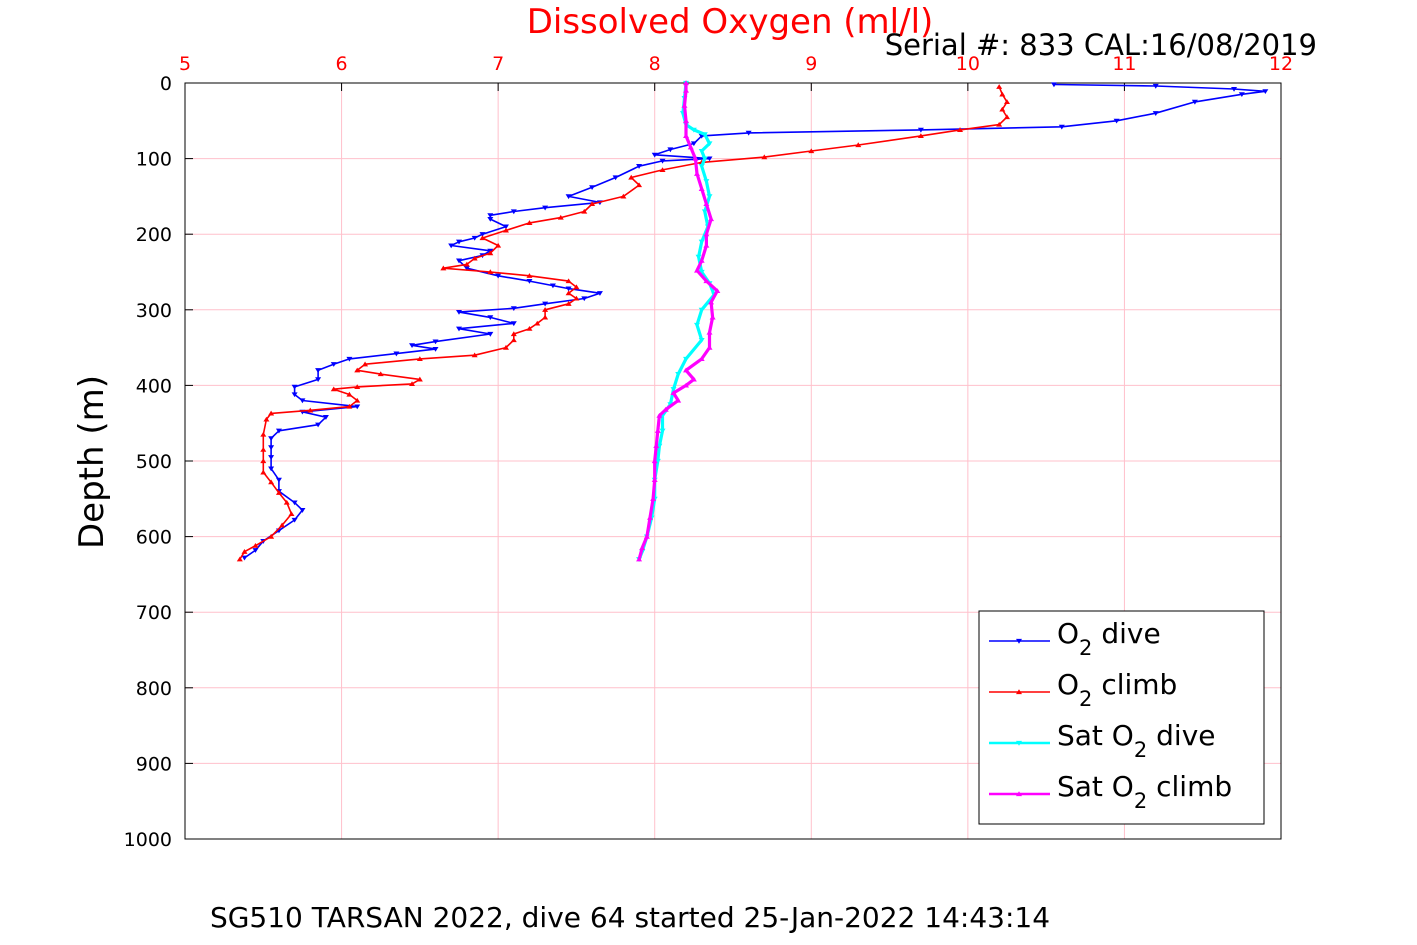 The width and height of the screenshot is (1417, 945). What do you see at coordinates (185, 64) in the screenshot?
I see `x-tick-label: 5` at bounding box center [185, 64].